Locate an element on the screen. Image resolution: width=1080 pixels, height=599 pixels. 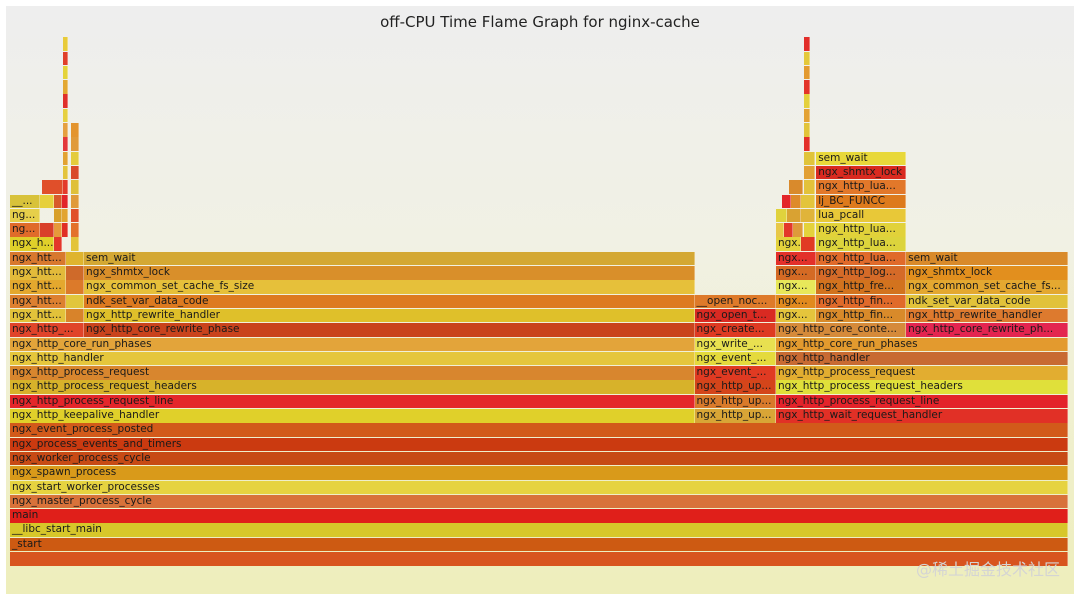
flame-frame: ngx_process_events_and_timers is located at coordinates (539, 444).